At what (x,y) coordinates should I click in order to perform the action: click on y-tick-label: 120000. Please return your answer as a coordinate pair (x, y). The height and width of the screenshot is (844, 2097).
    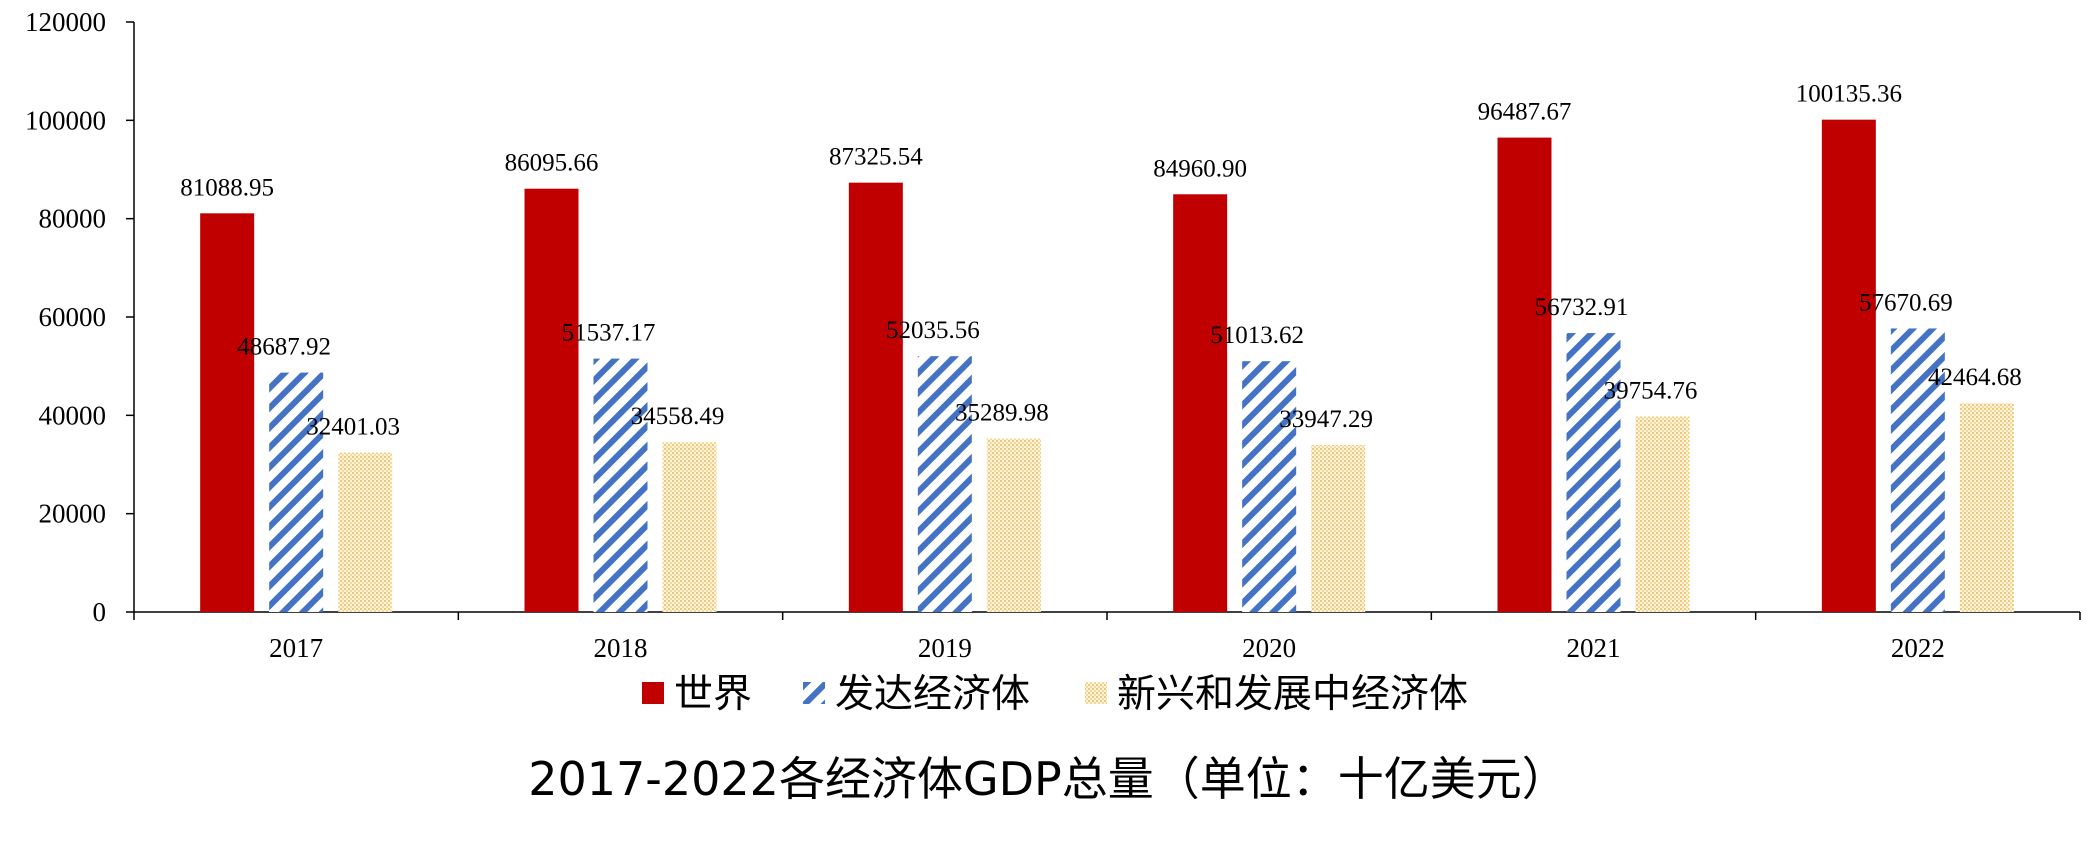
    Looking at the image, I should click on (65, 22).